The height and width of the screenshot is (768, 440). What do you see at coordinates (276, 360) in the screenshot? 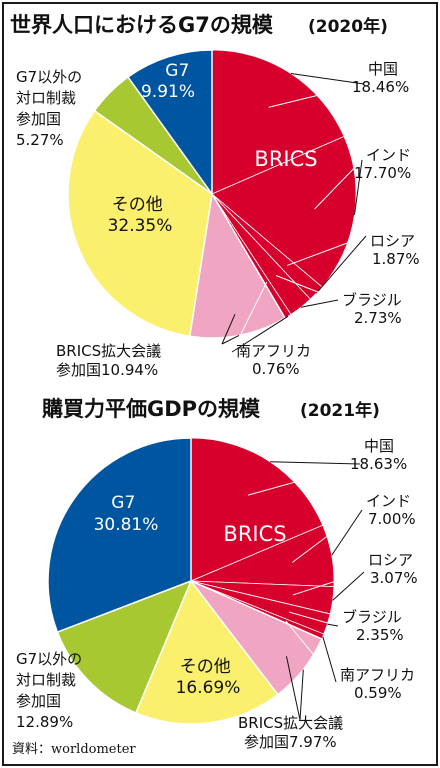
I see `chart1-label-south-africa: 南アフリカ 0.76%` at bounding box center [276, 360].